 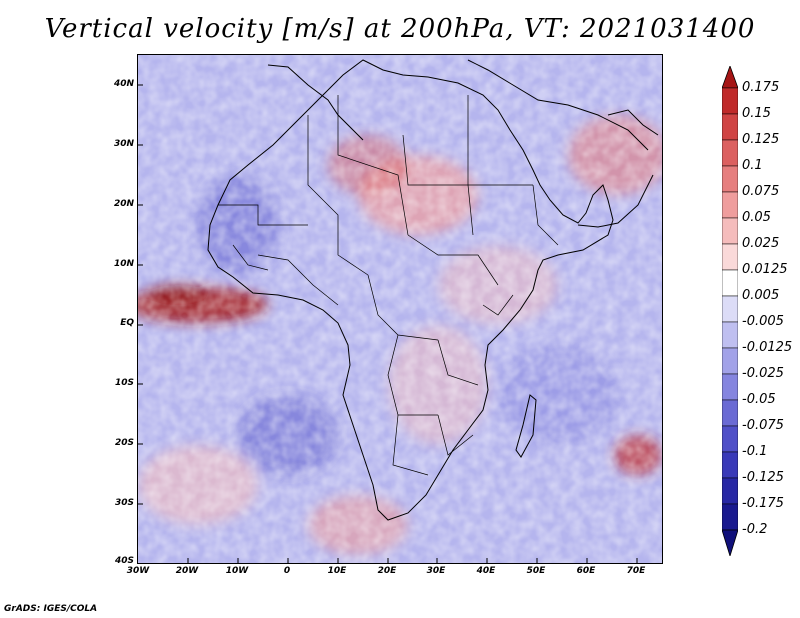 What do you see at coordinates (387, 571) in the screenshot?
I see `lon-label-20e: 20E` at bounding box center [387, 571].